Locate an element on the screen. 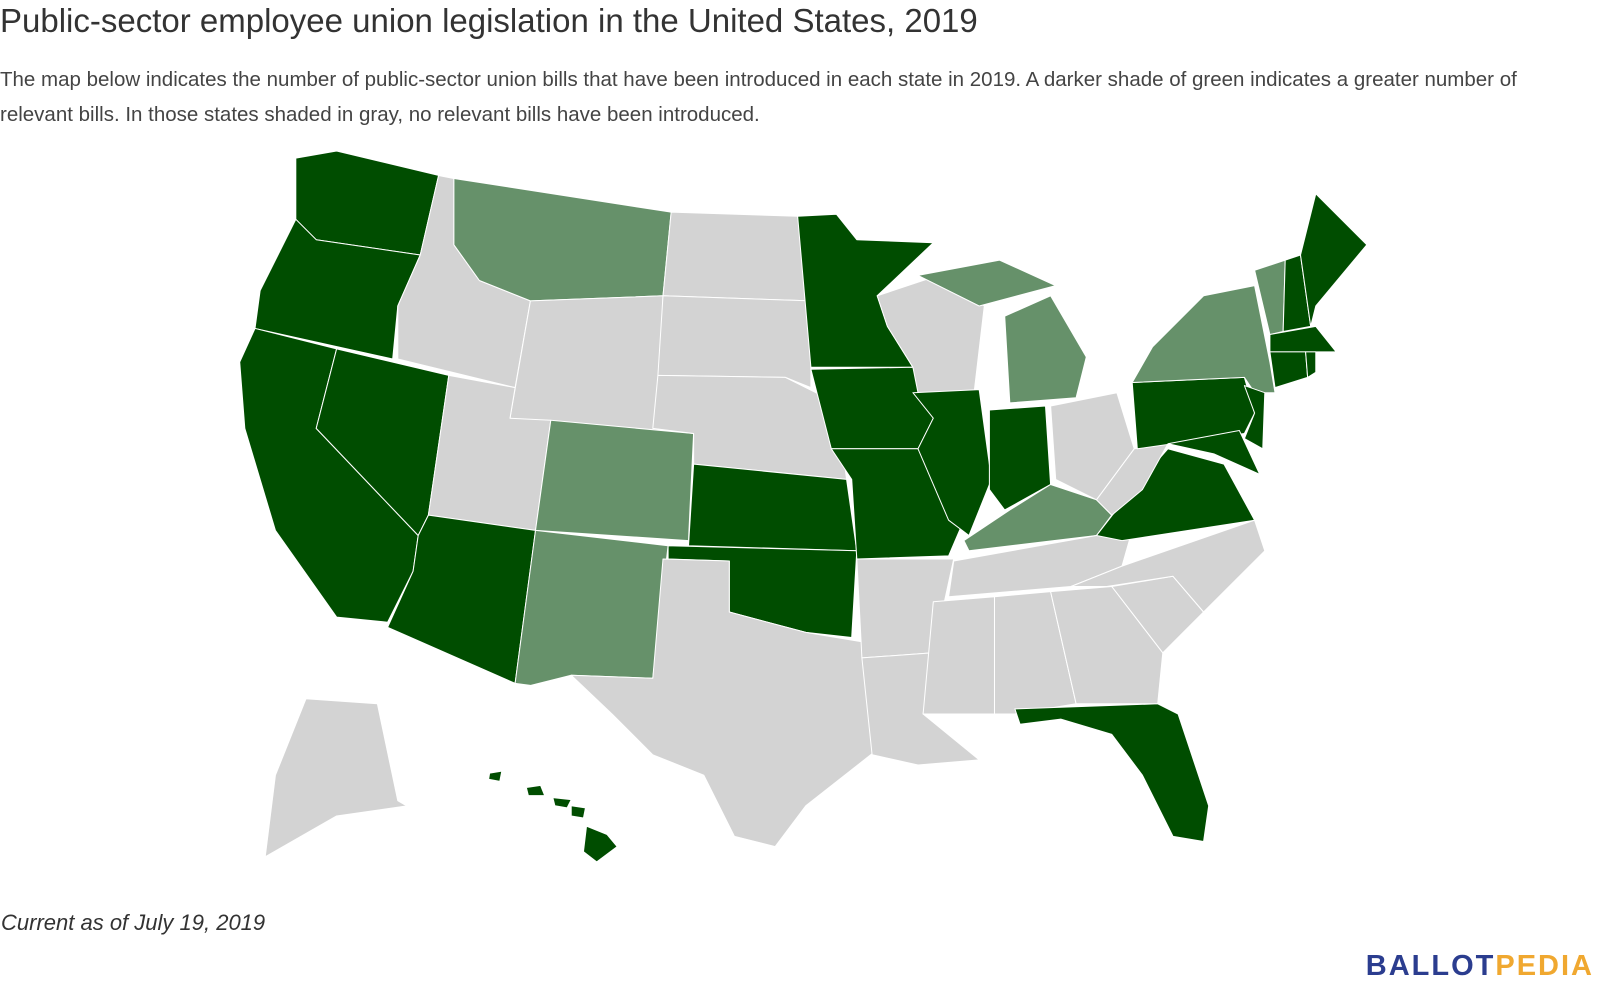 This screenshot has width=1600, height=1000. logo: BALLOTPEDIA is located at coordinates (1480, 966).